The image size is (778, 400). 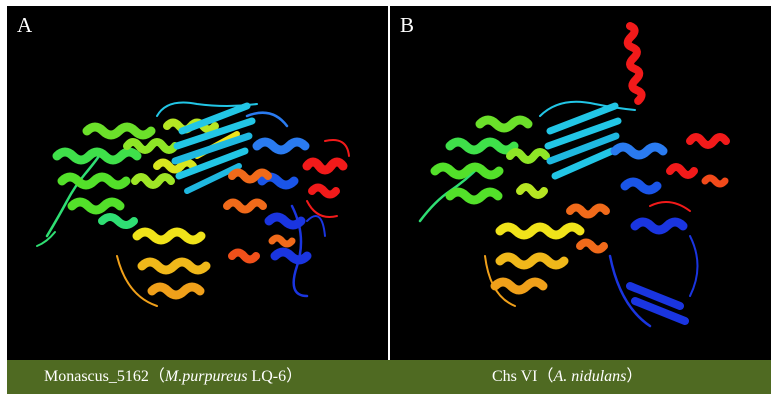 What do you see at coordinates (407, 25) in the screenshot?
I see `panel-letter-b: B` at bounding box center [407, 25].